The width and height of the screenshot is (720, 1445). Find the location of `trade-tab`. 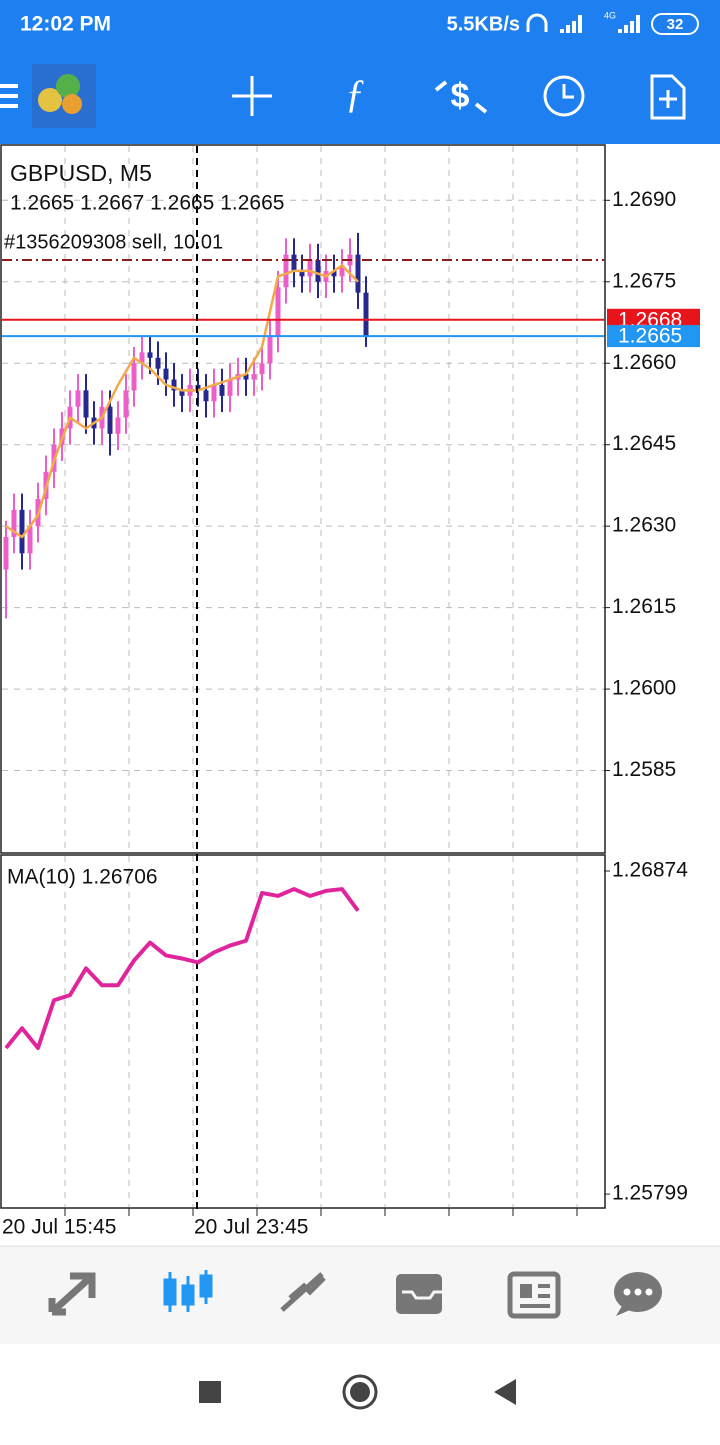

trade-tab is located at coordinates (303, 1292).